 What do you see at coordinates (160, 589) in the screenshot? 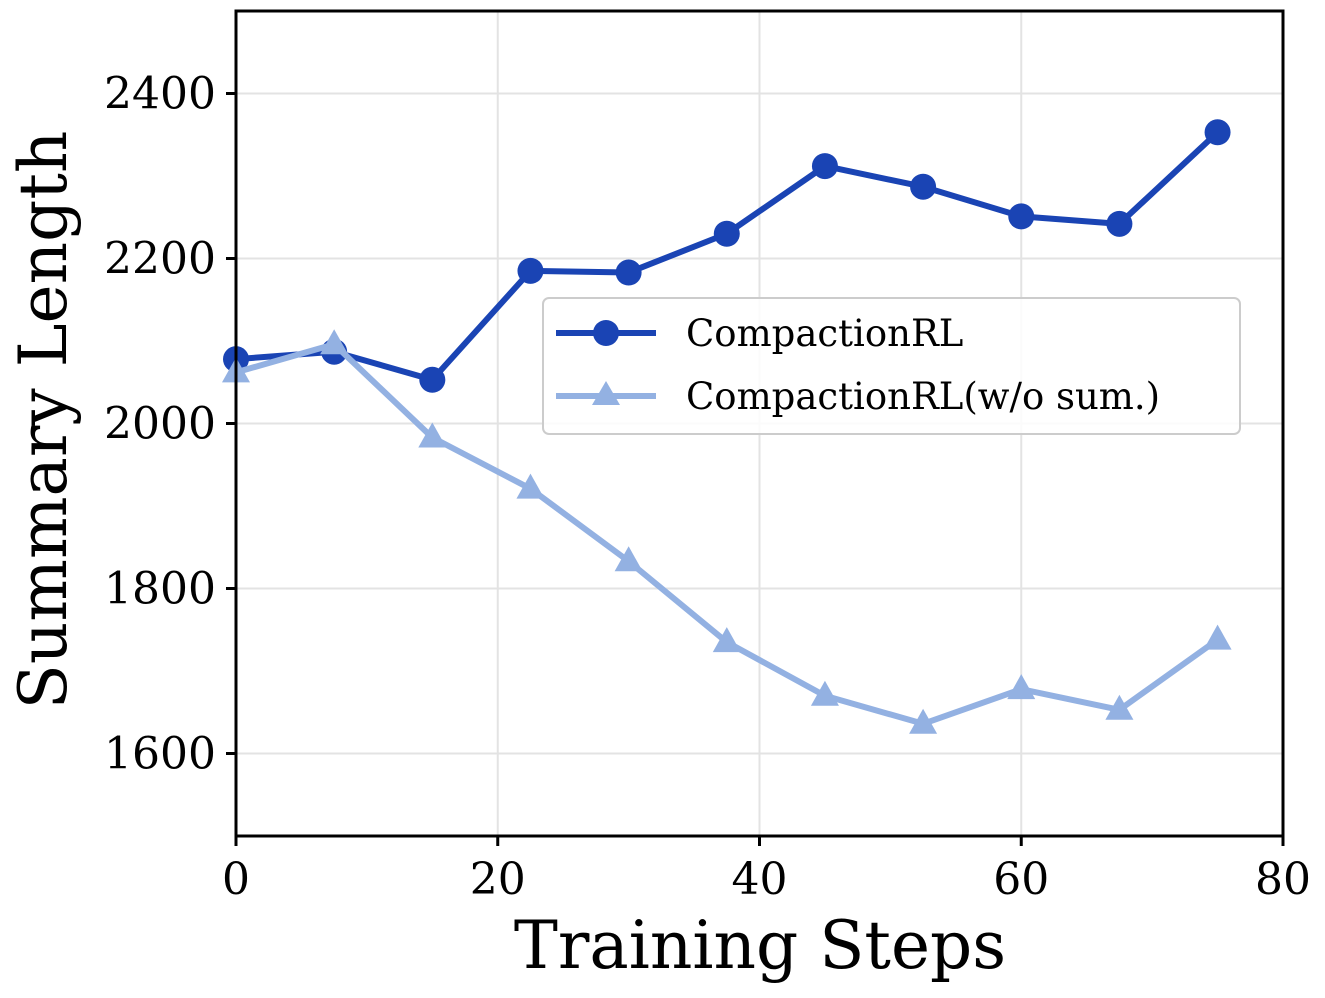
I see `y-tick-label: 1800` at bounding box center [160, 589].